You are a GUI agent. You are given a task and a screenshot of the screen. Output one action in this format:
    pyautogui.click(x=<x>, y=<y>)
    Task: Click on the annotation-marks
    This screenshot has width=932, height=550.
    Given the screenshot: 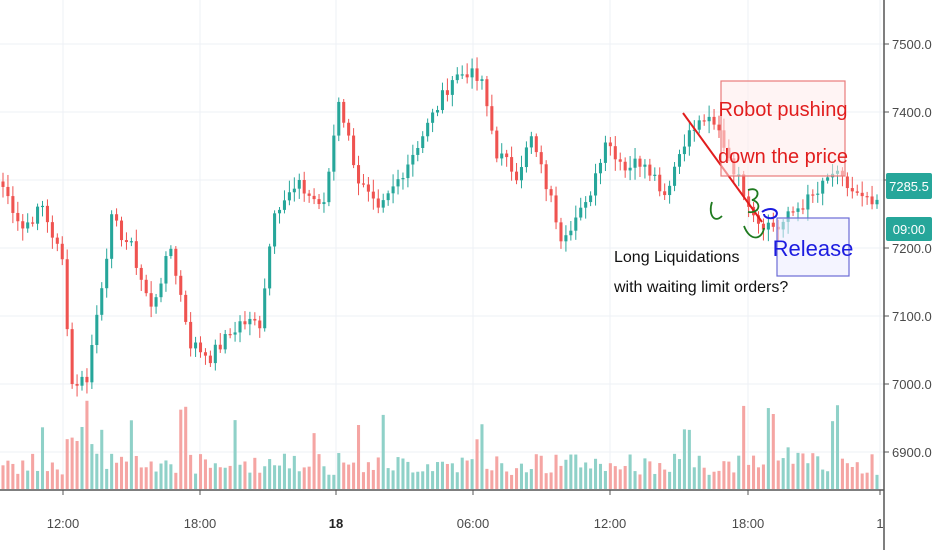 What is the action you would take?
    pyautogui.click(x=743, y=213)
    